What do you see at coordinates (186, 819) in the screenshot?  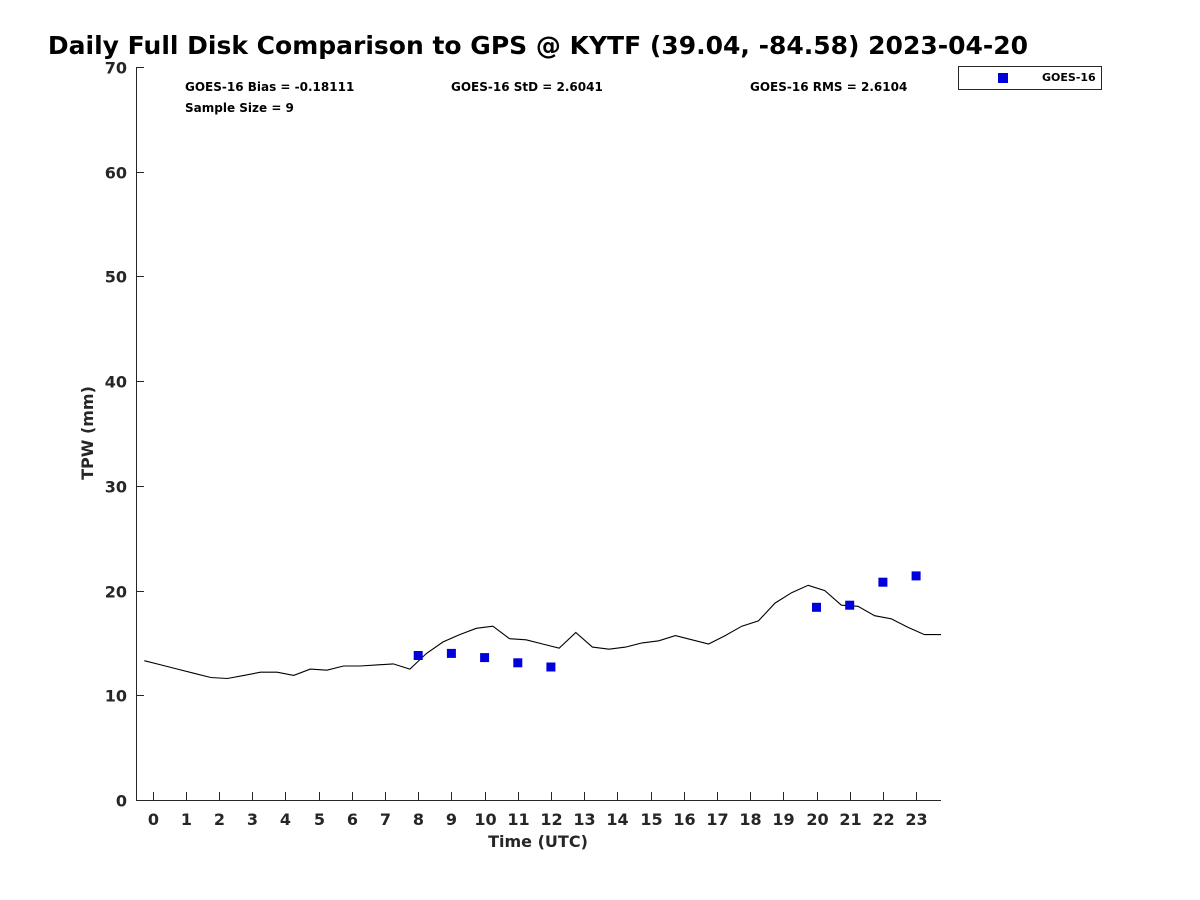 I see `x-tick-label: 1` at bounding box center [186, 819].